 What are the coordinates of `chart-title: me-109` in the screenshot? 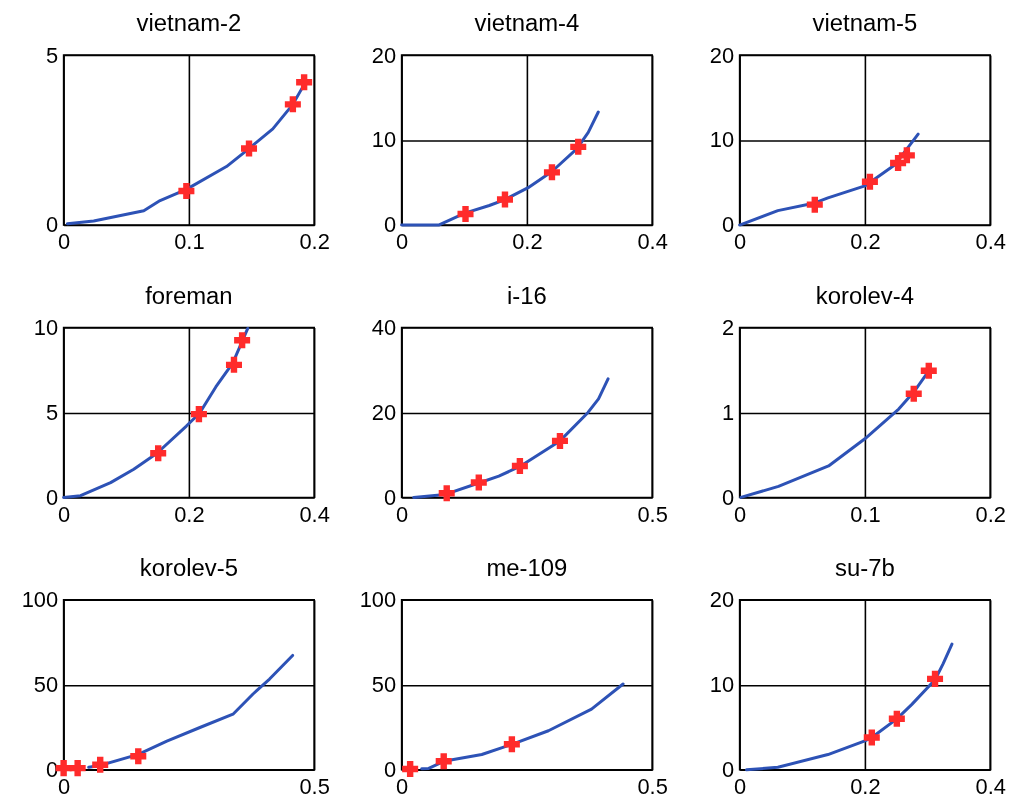 It's located at (527, 567).